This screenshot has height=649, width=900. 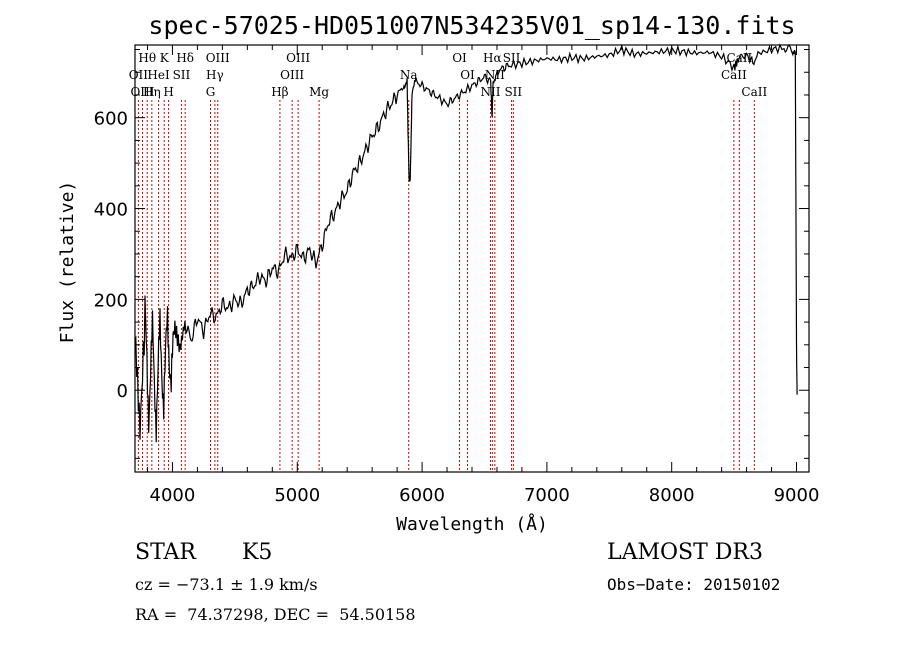 I want to click on line-label-3: Hη, so click(x=152, y=92).